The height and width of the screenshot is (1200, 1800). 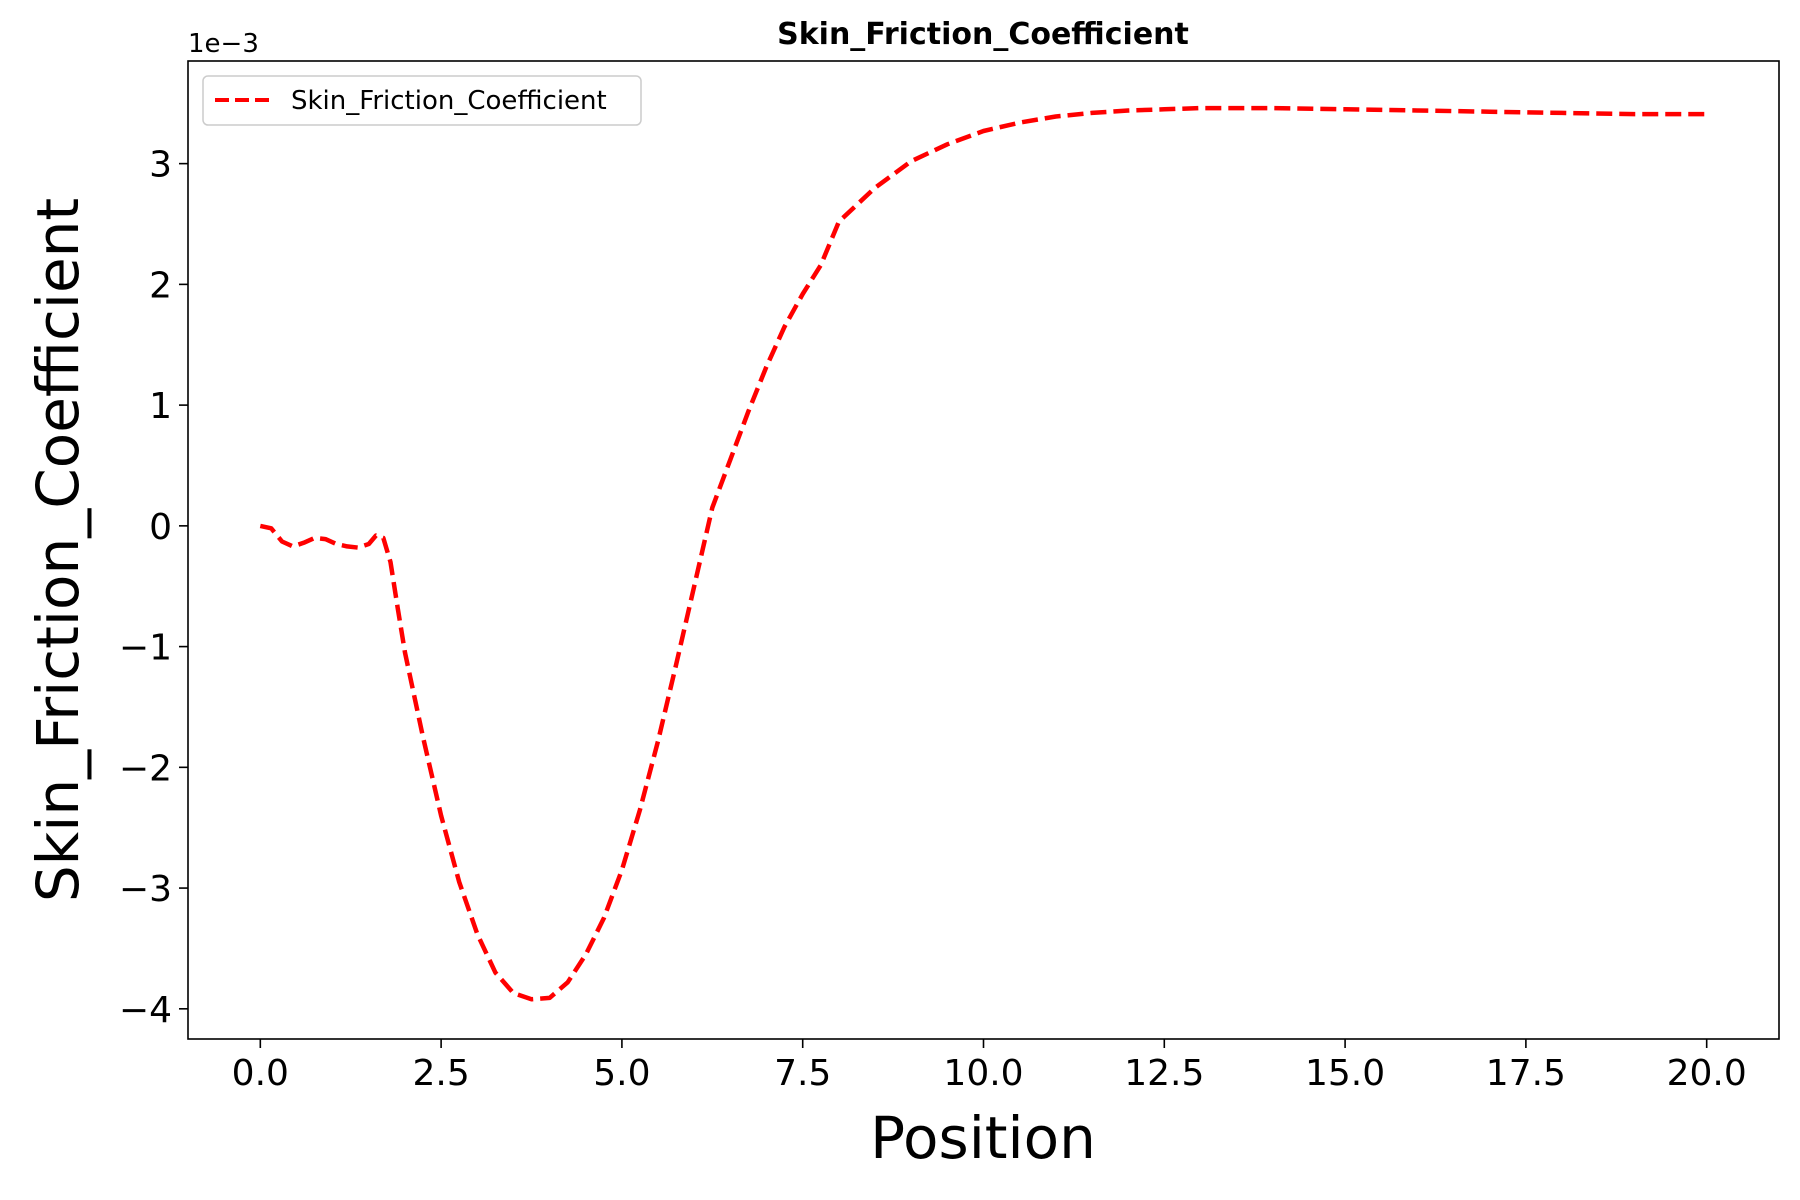 What do you see at coordinates (160, 165) in the screenshot?
I see `y-tick-label: 3` at bounding box center [160, 165].